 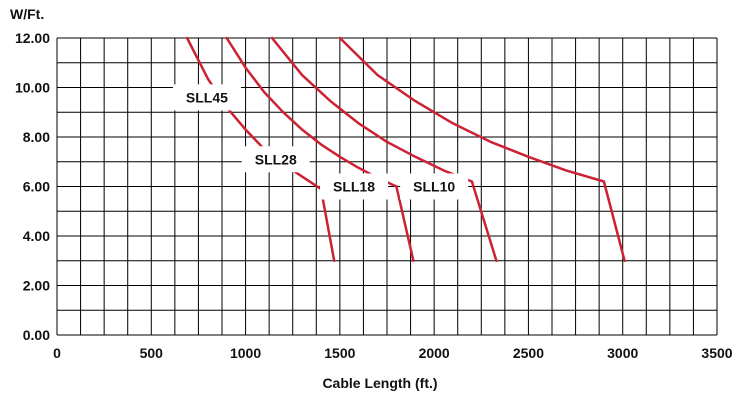 What do you see at coordinates (379, 383) in the screenshot?
I see `x-axis-title: Cable Length (ft.)` at bounding box center [379, 383].